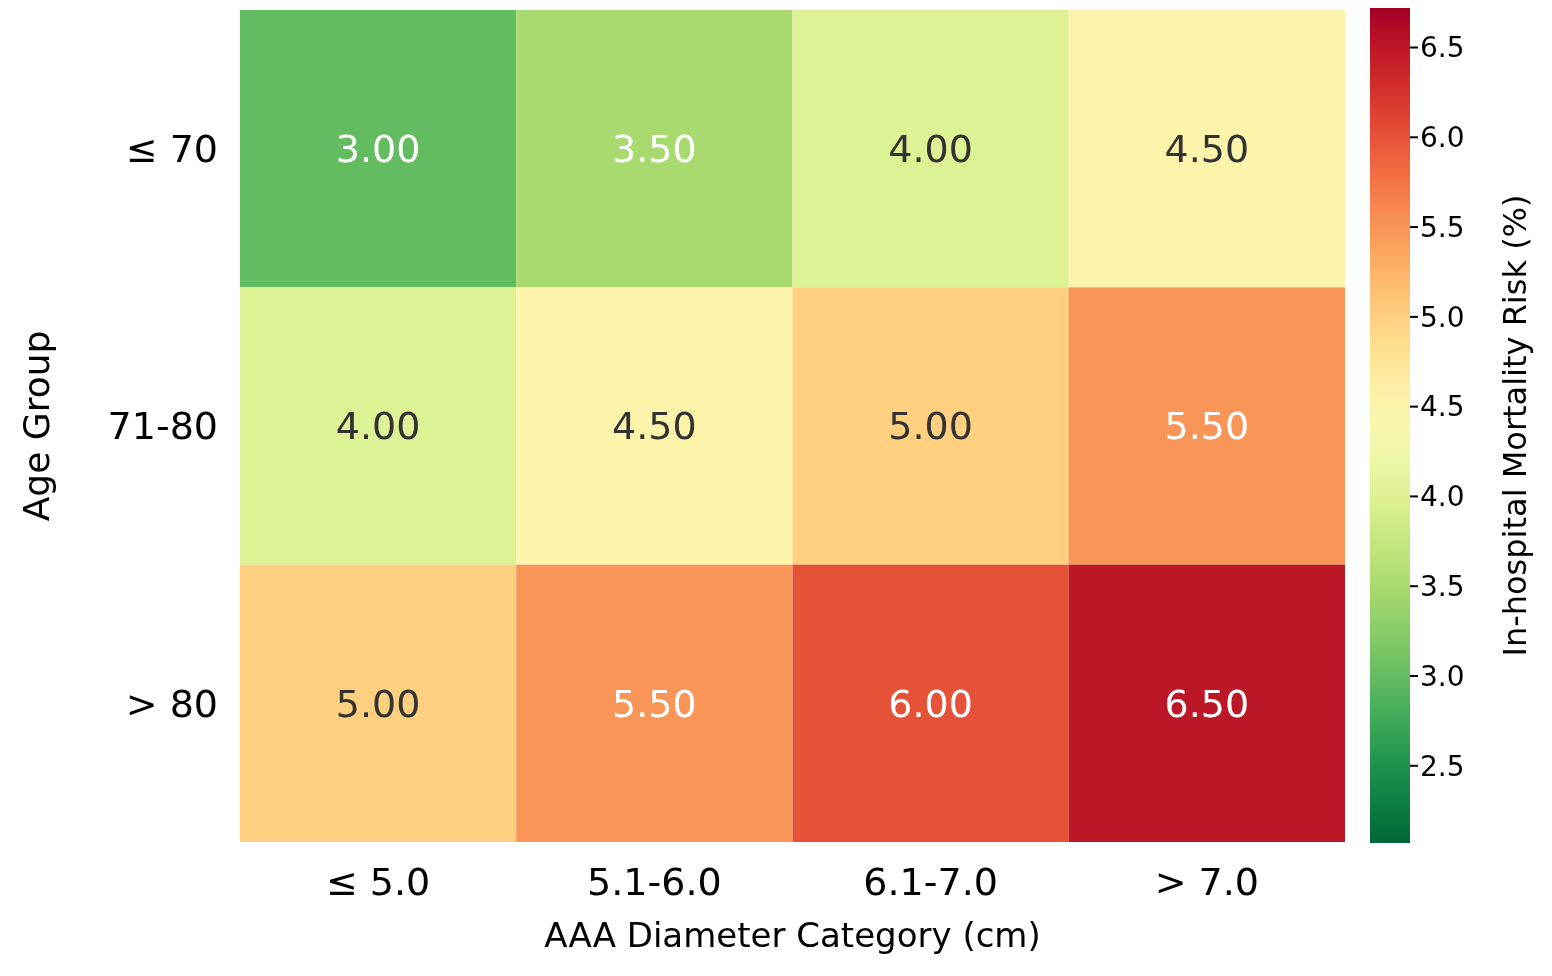 The image size is (1552, 976). What do you see at coordinates (1442, 766) in the screenshot?
I see `color-bar-label: 2.5` at bounding box center [1442, 766].